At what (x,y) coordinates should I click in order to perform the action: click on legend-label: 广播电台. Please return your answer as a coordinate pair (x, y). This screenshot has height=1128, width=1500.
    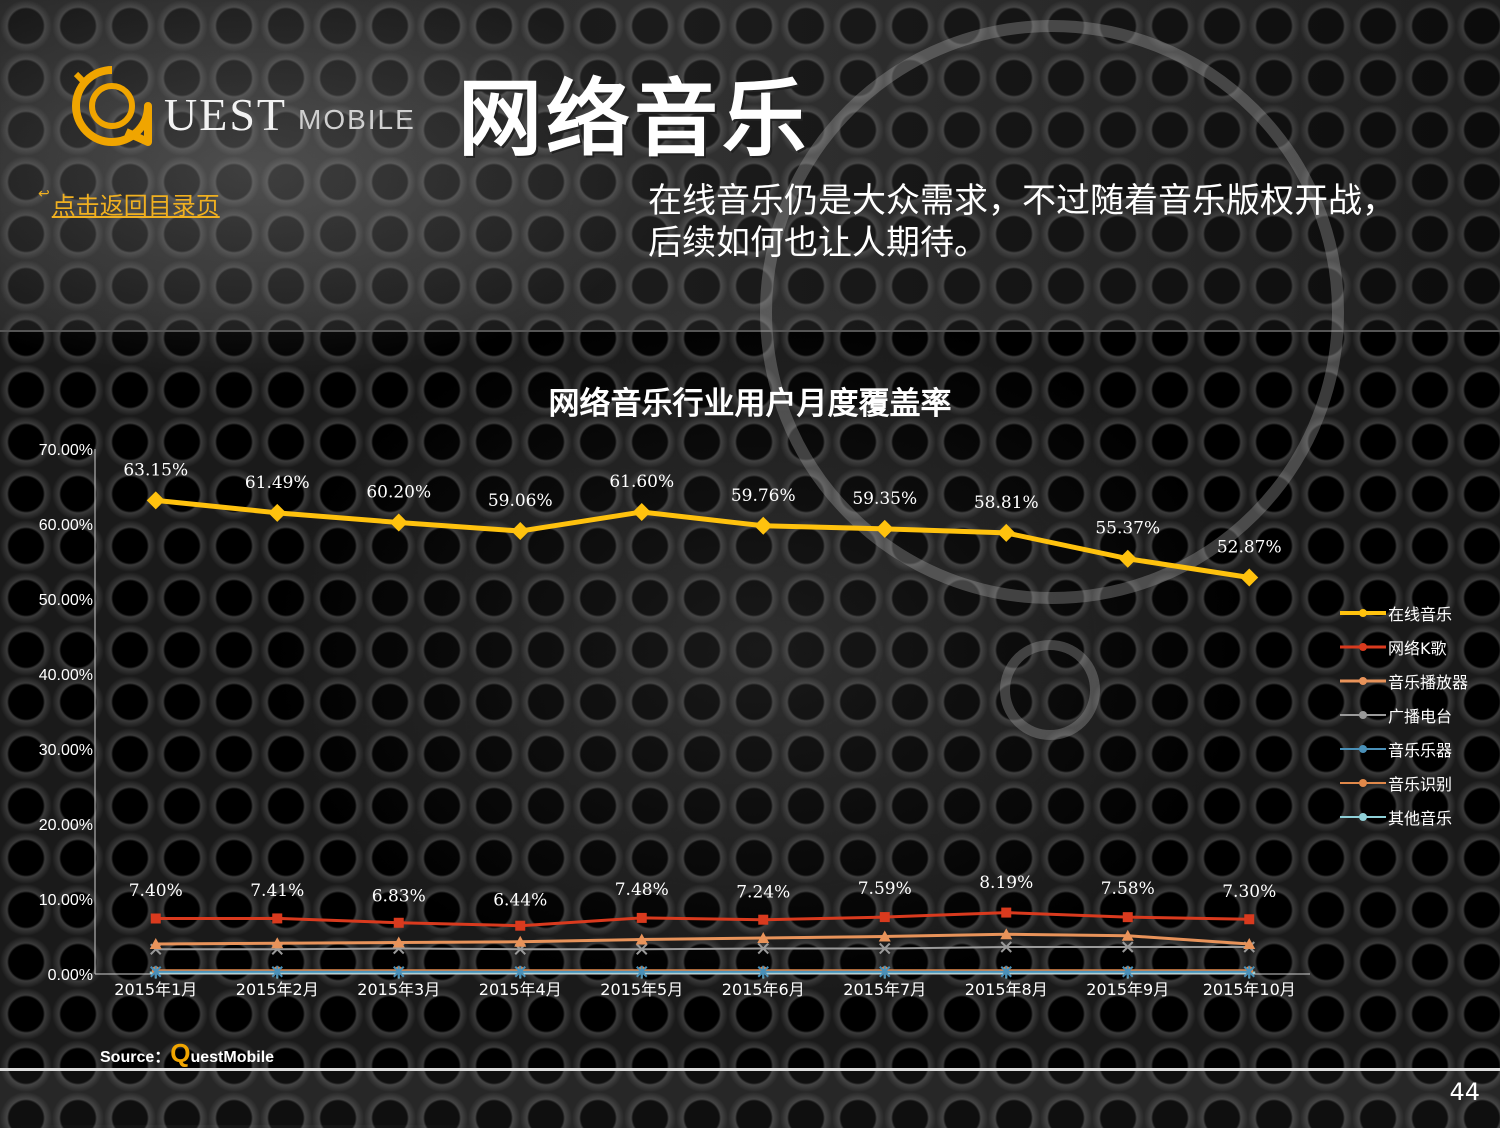
    Looking at the image, I should click on (1420, 716).